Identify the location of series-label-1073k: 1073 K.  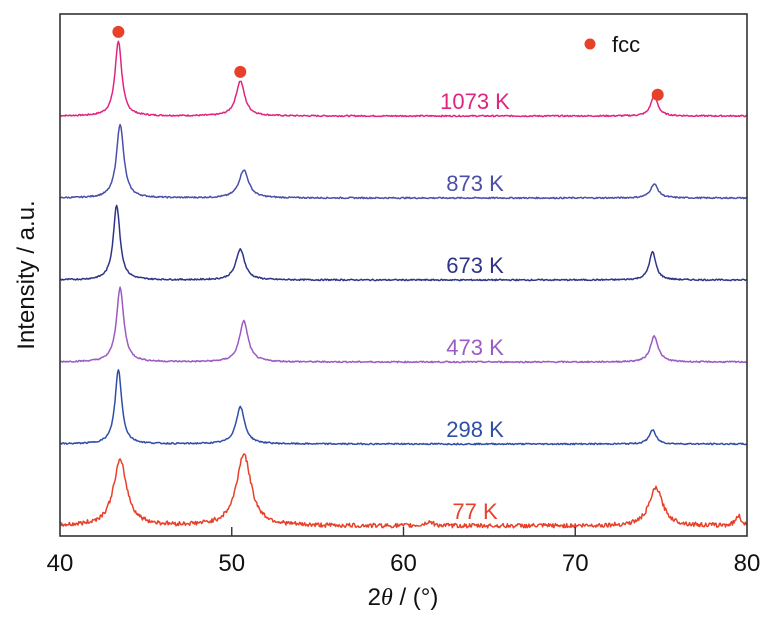
(475, 101).